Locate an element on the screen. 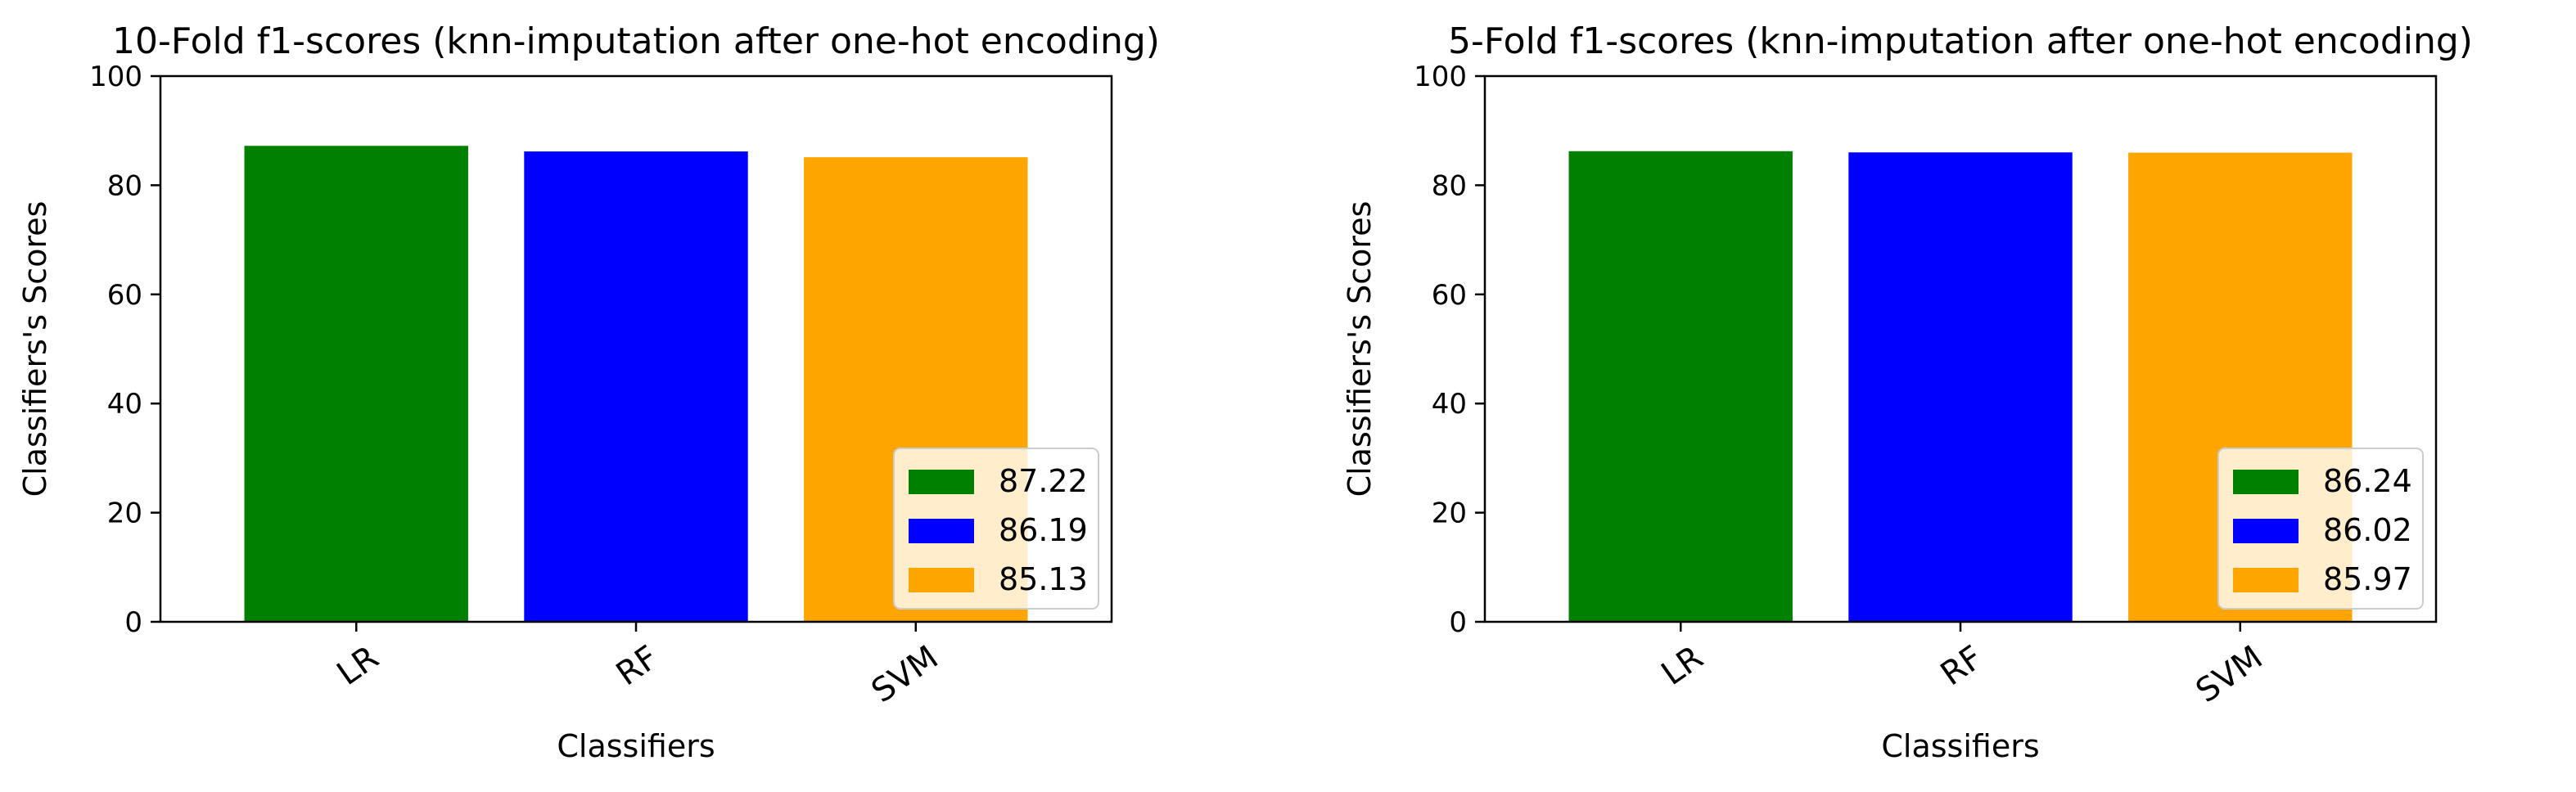 Image resolution: width=2576 pixels, height=792 pixels. legend-label: 85.13 is located at coordinates (1043, 579).